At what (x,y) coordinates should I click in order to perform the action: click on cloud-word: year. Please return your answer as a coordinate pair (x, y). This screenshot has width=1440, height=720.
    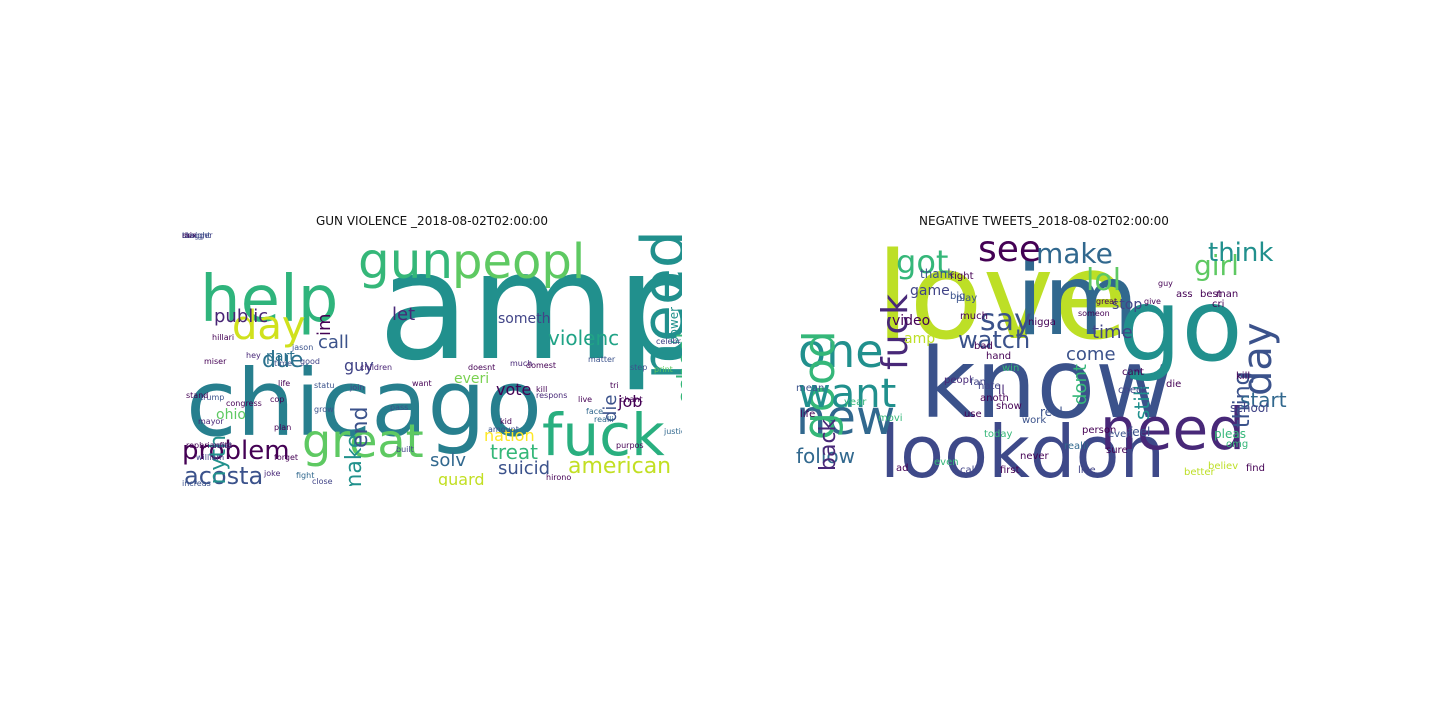
    Looking at the image, I should click on (855, 402).